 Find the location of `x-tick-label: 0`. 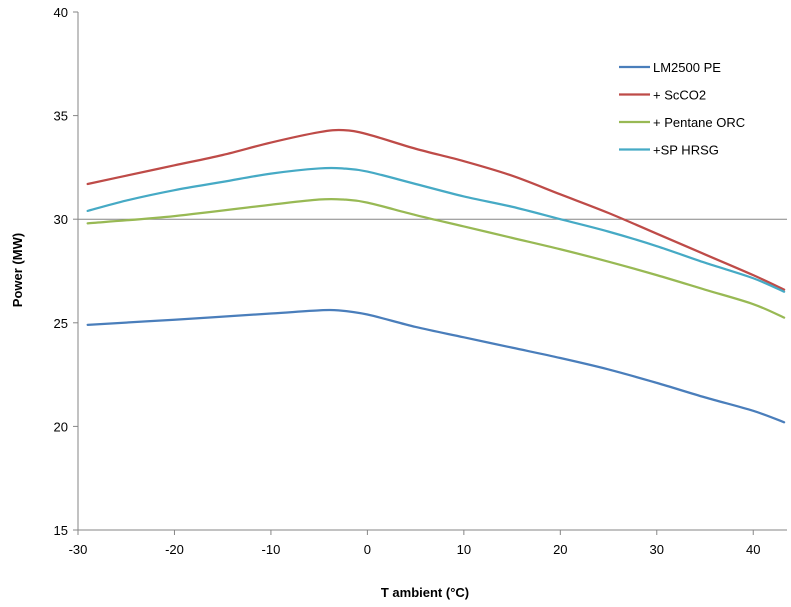

x-tick-label: 0 is located at coordinates (367, 549).